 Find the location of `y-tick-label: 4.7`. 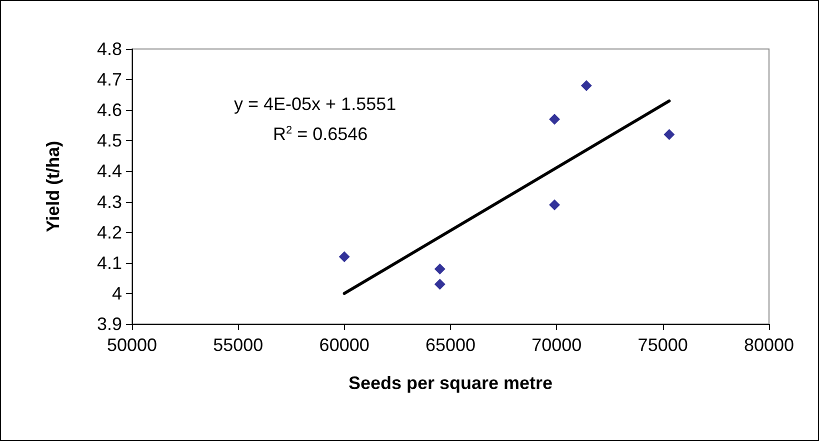

y-tick-label: 4.7 is located at coordinates (109, 80).